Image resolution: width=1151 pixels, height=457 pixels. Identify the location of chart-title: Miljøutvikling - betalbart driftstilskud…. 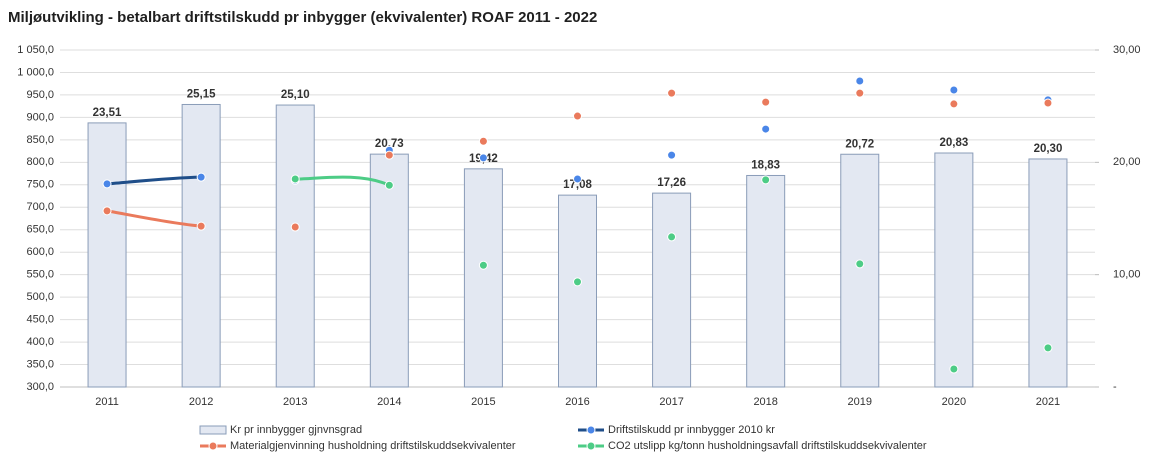
(302, 17).